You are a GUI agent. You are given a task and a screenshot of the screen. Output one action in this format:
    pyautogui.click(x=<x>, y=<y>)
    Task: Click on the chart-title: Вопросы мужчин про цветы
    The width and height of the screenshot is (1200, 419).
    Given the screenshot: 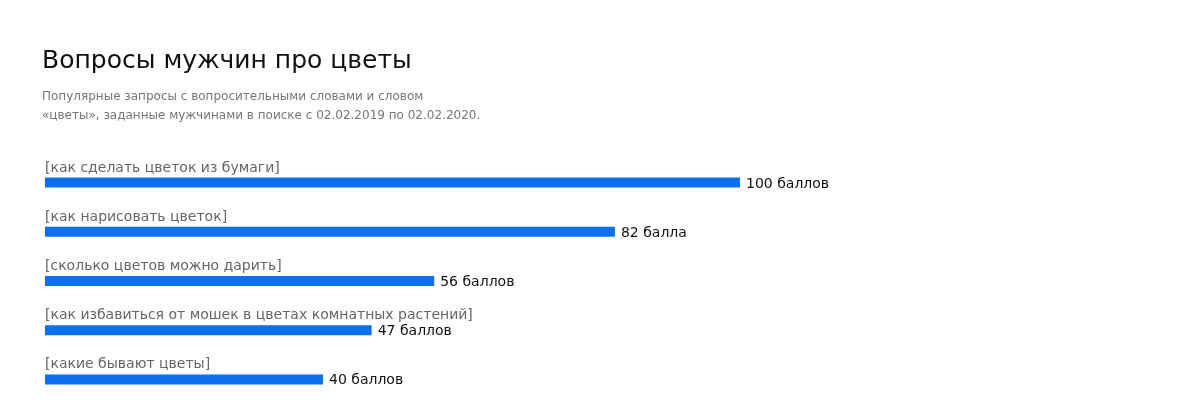 What is the action you would take?
    pyautogui.click(x=227, y=59)
    